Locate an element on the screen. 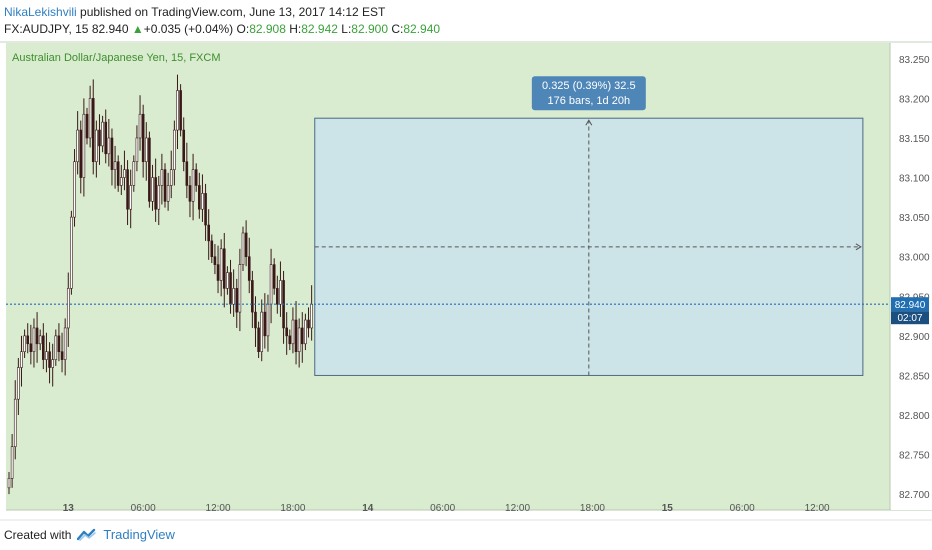 This screenshot has height=550, width=932. x-tick-label: 12:00 is located at coordinates (517, 508).